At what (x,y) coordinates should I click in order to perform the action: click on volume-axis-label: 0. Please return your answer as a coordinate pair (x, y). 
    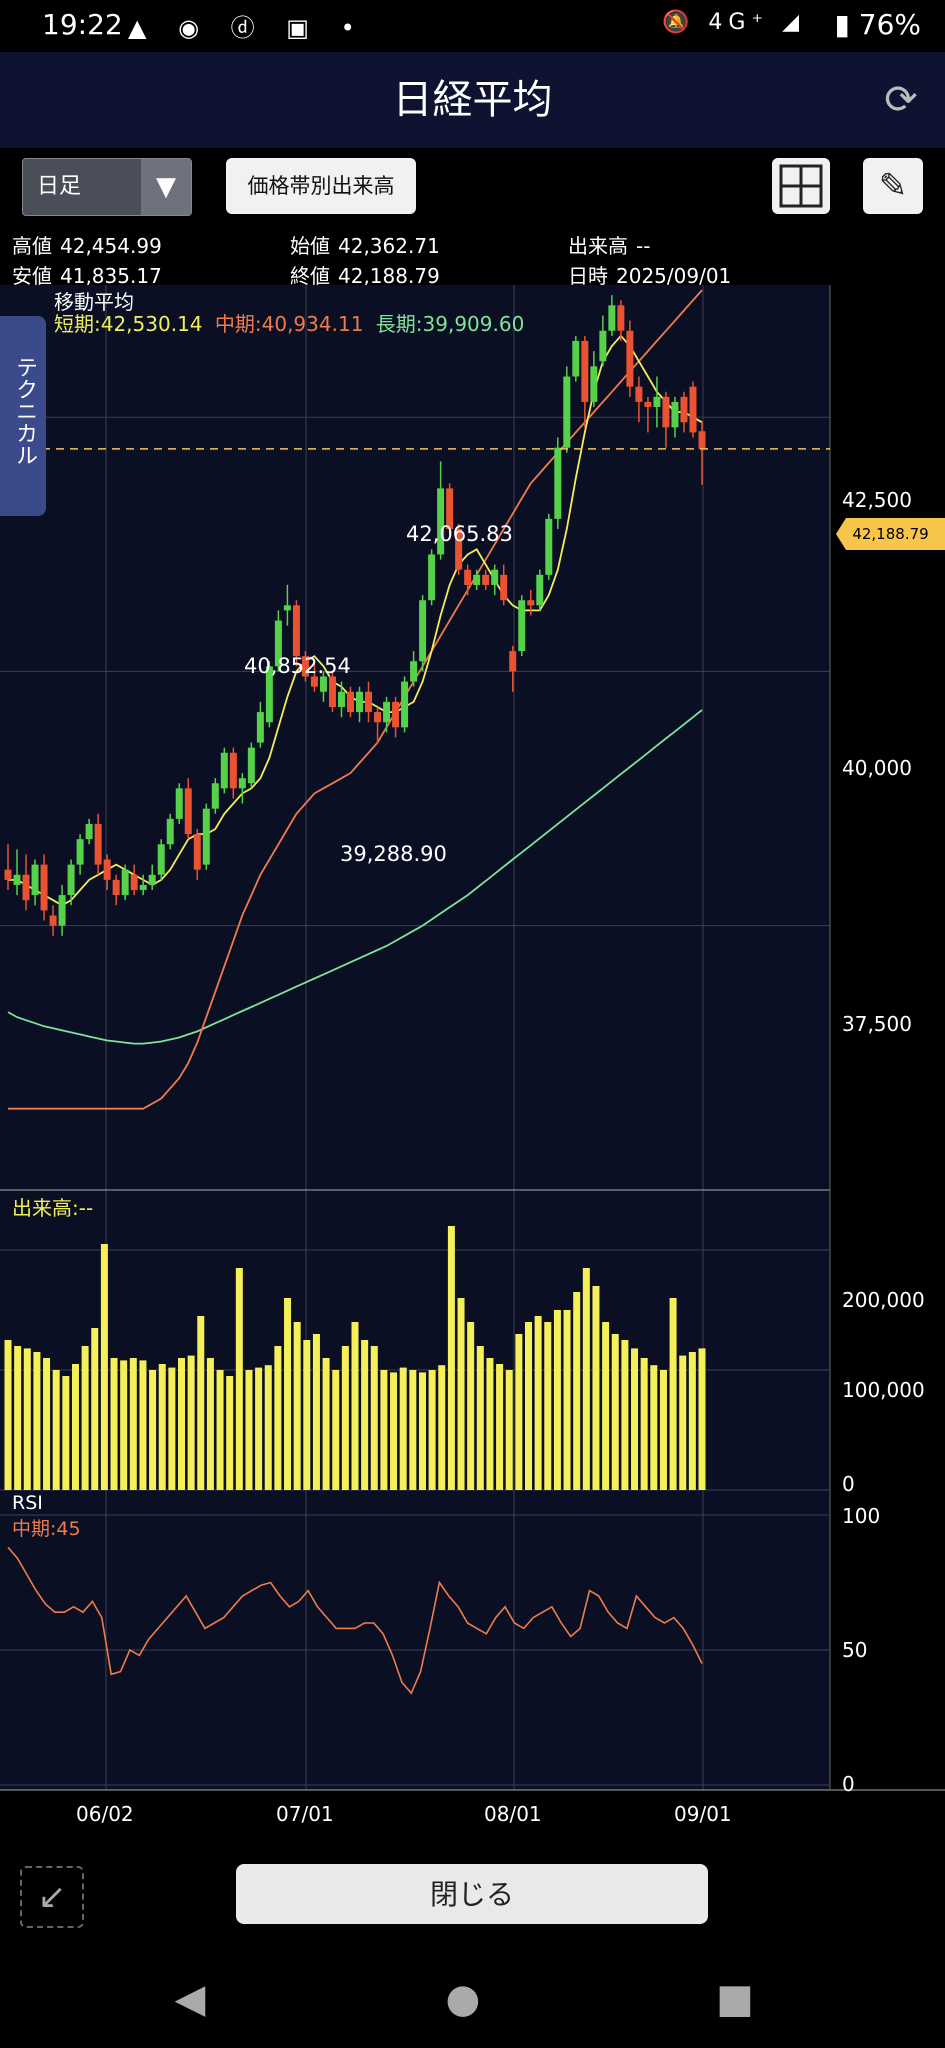
    Looking at the image, I should click on (848, 1484).